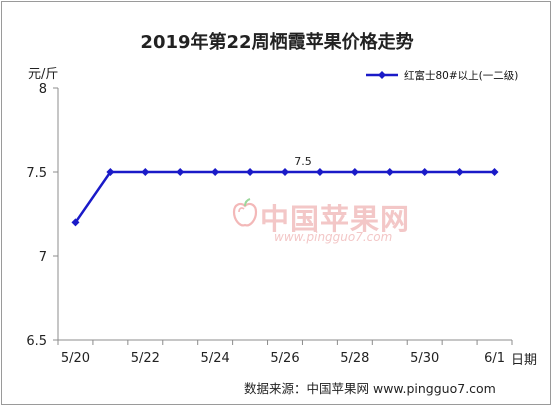 Image resolution: width=554 pixels, height=408 pixels. Describe the element at coordinates (43, 74) in the screenshot. I see `y-axis-label: 元/斤` at that location.